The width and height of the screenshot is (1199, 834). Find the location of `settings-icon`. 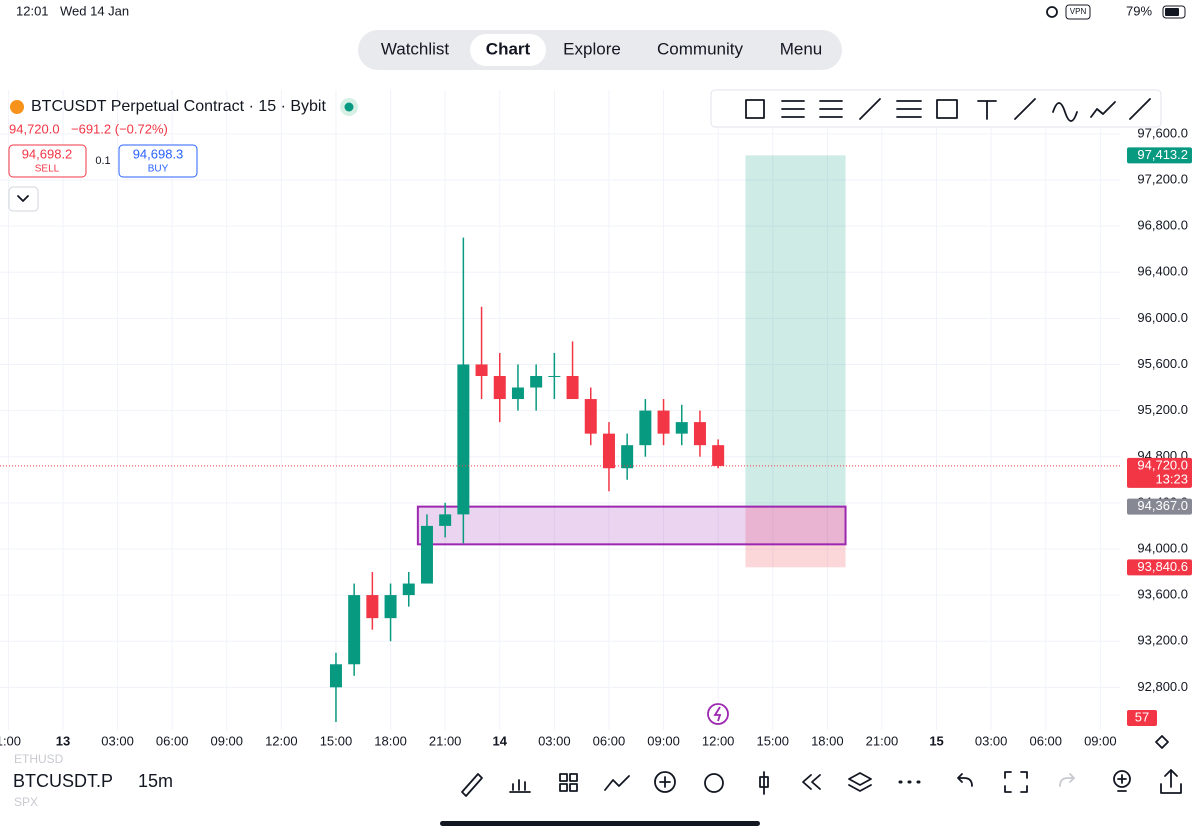

settings-icon is located at coordinates (1162, 742).